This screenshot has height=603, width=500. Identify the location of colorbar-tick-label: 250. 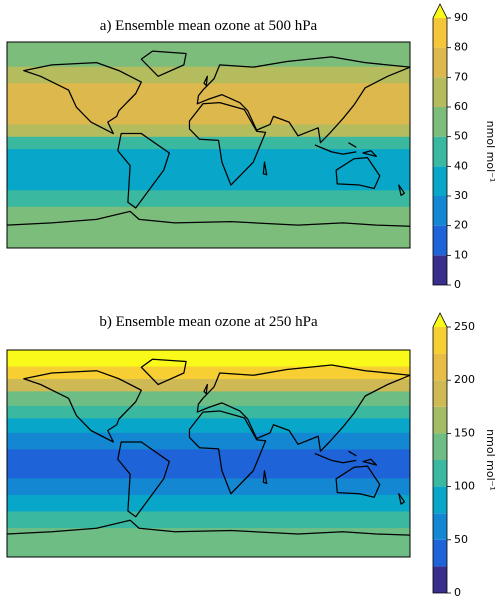
(464, 326).